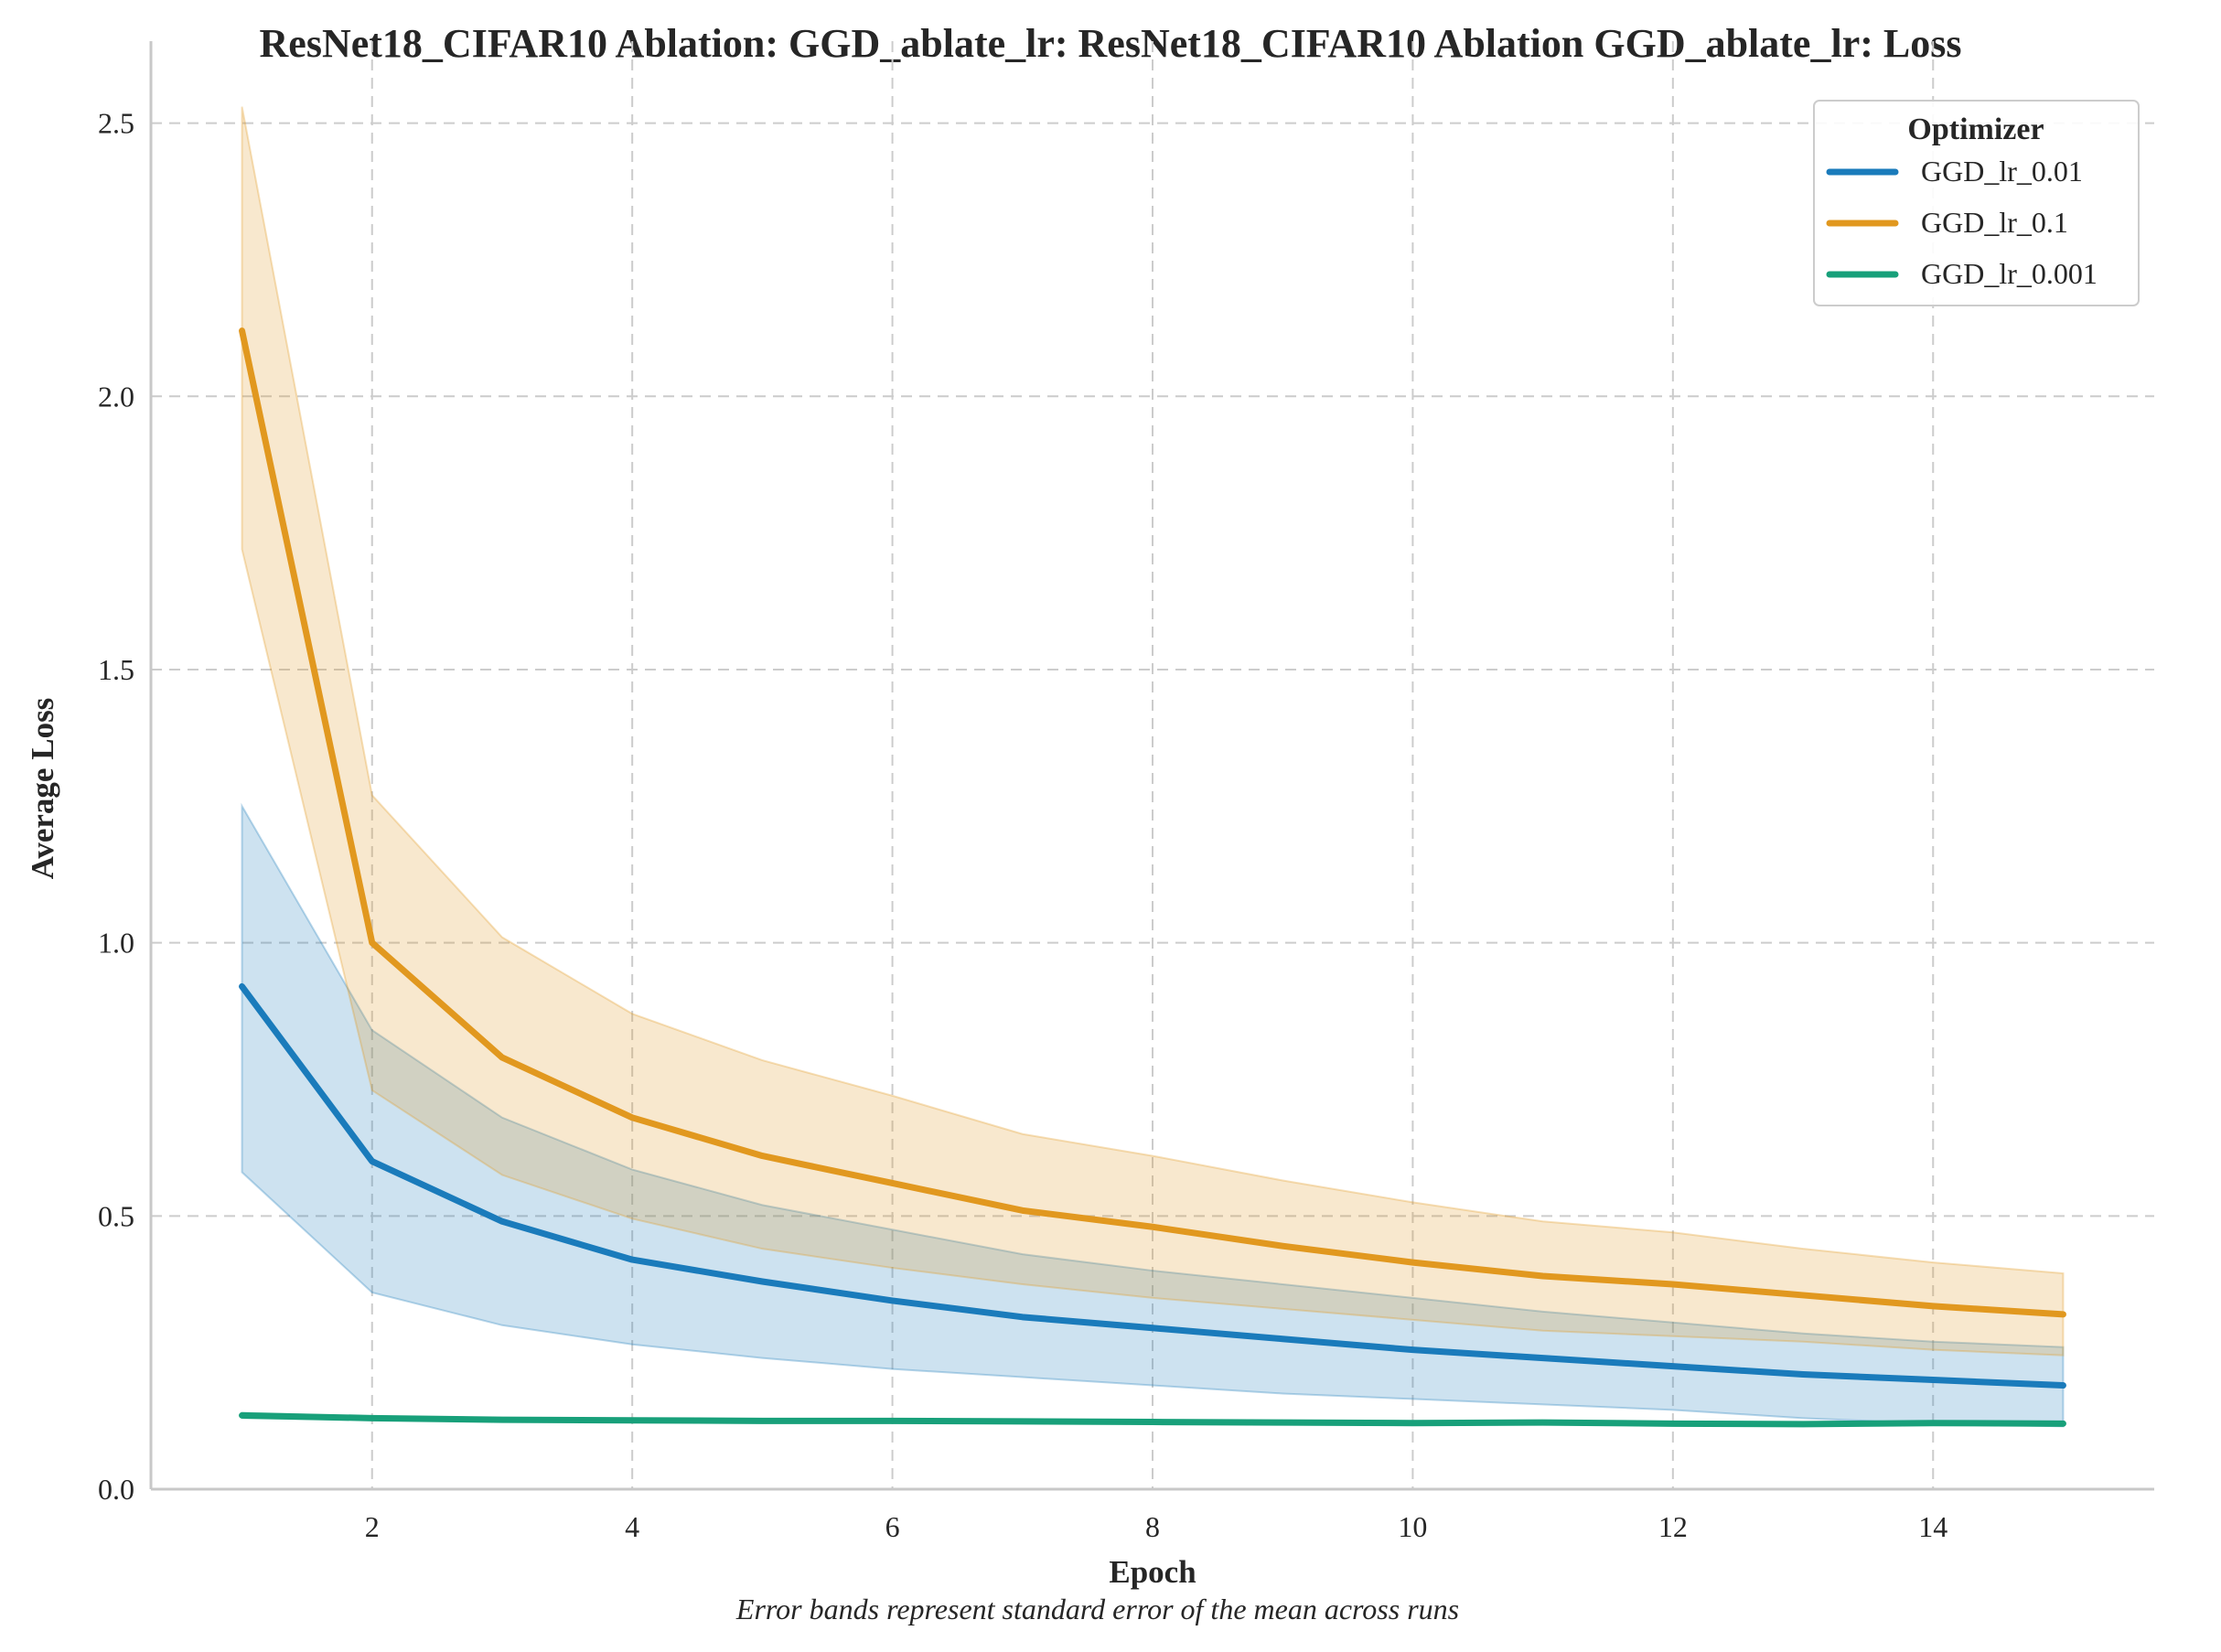 This screenshot has width=2221, height=1652. What do you see at coordinates (42, 789) in the screenshot?
I see `y-axis-label: Average Loss` at bounding box center [42, 789].